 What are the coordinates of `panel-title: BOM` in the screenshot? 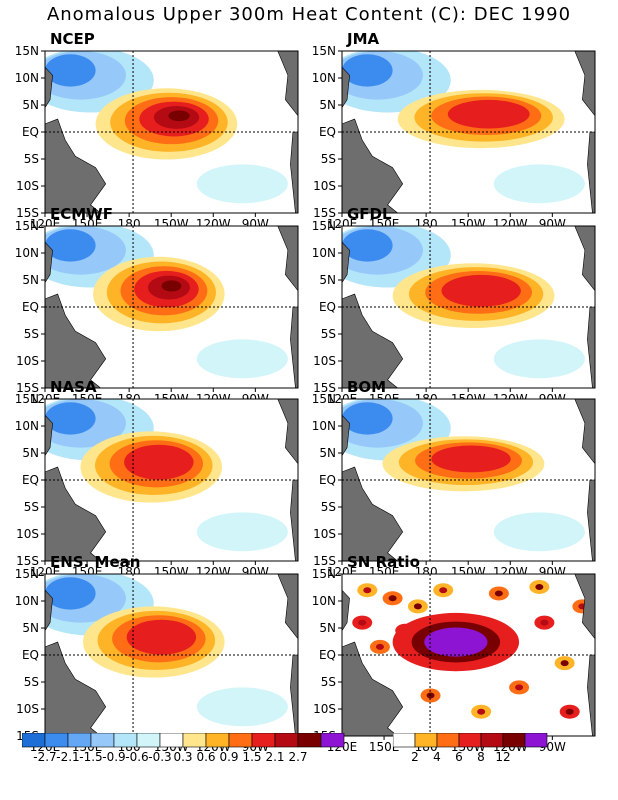 It's located at (367, 387).